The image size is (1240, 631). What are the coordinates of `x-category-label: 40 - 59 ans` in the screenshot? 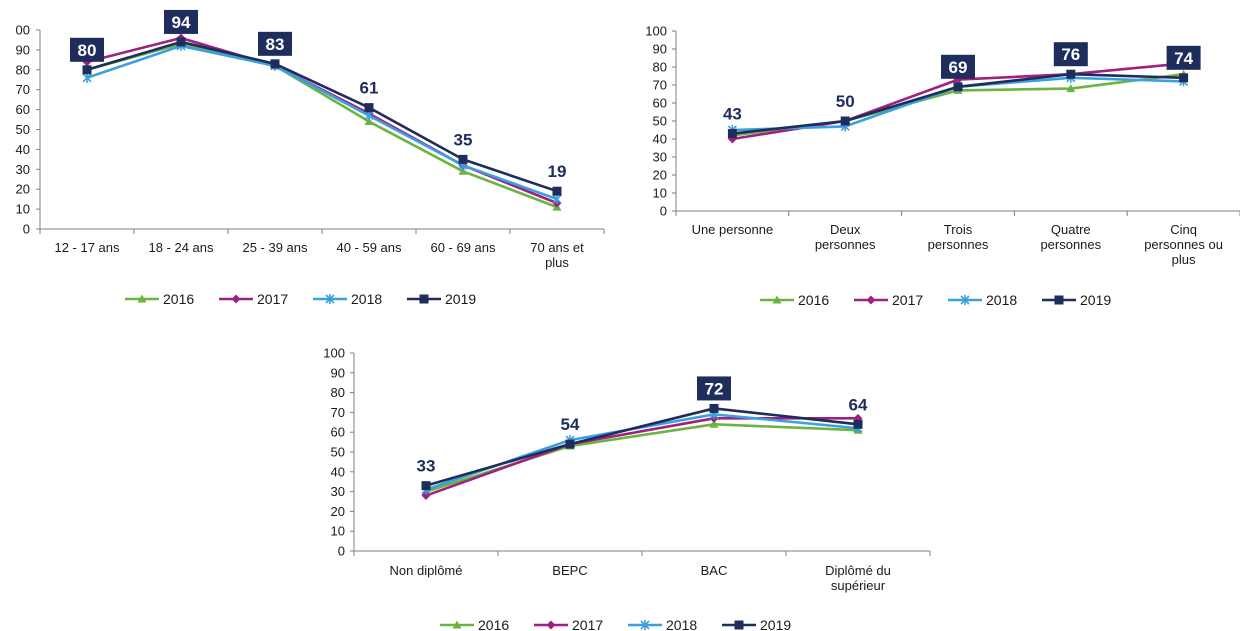 It's located at (369, 247).